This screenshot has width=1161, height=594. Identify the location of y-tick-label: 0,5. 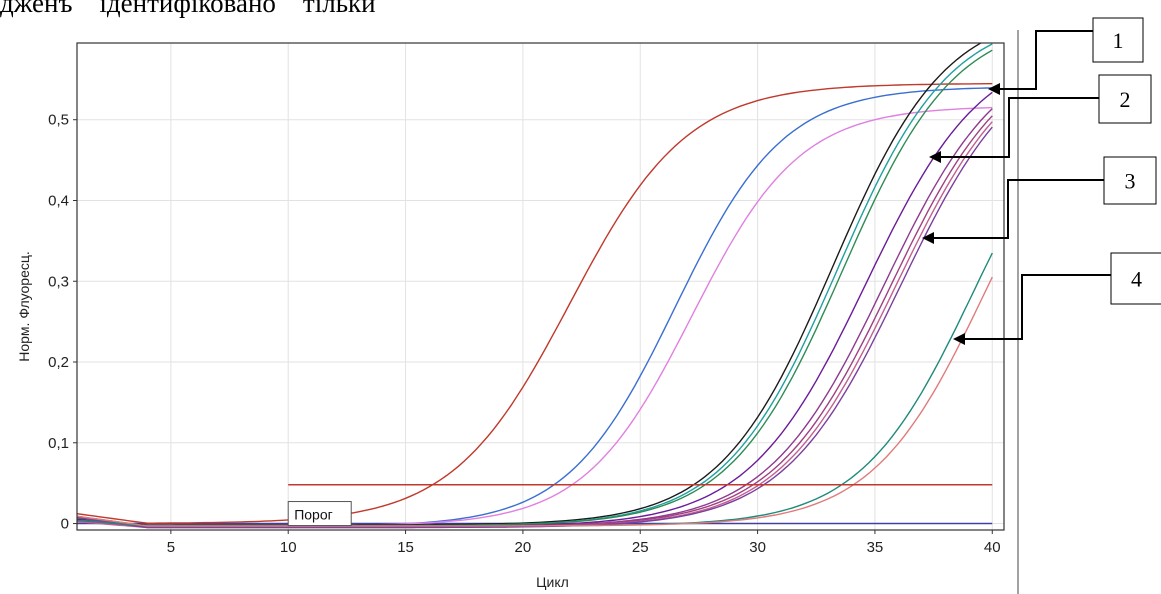
(58, 120).